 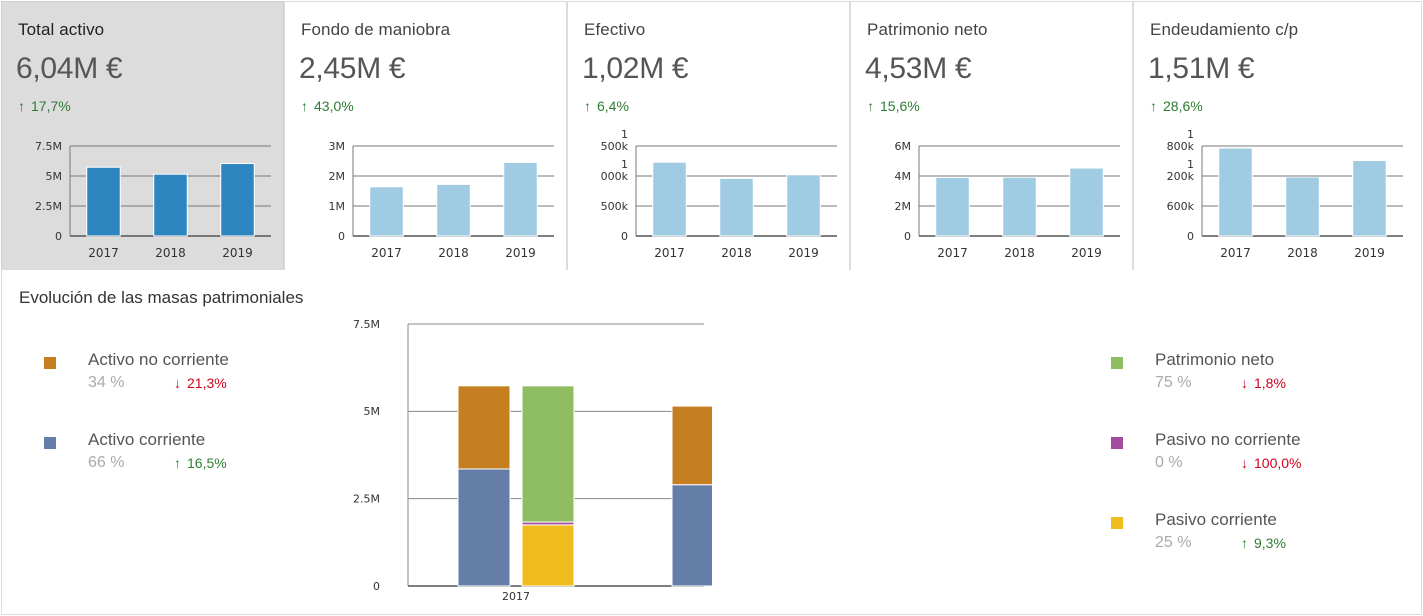 What do you see at coordinates (372, 411) in the screenshot?
I see `tick-label: 5M` at bounding box center [372, 411].